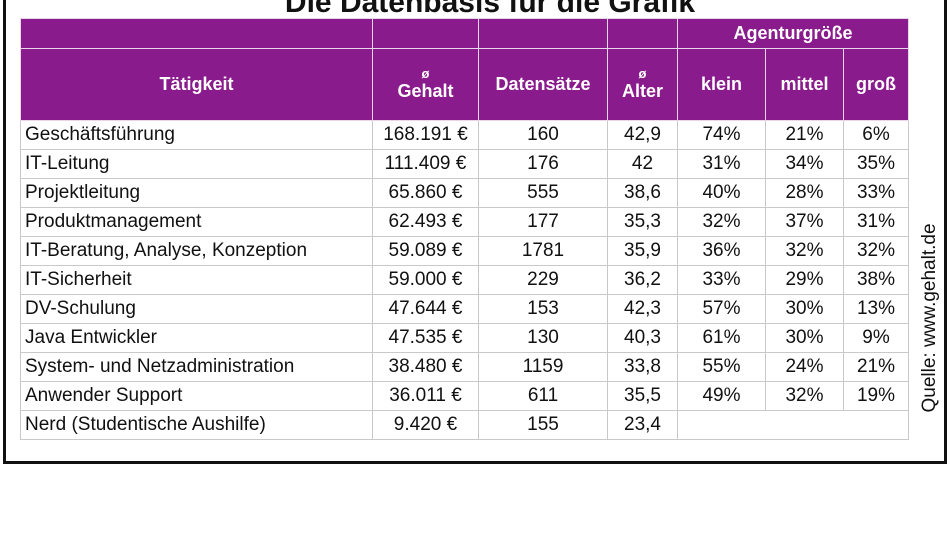 The width and height of the screenshot is (950, 534). I want to click on column-header: groß, so click(876, 84).